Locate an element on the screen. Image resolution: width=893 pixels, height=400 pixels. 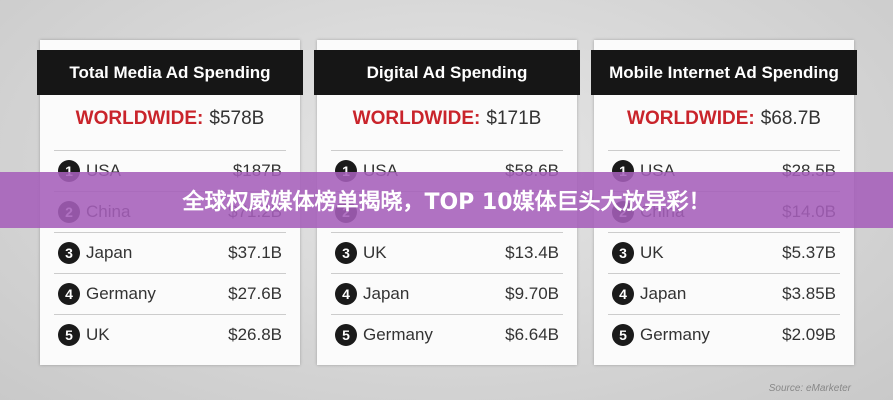
row: 5 Germany $6.64B is located at coordinates (447, 335).